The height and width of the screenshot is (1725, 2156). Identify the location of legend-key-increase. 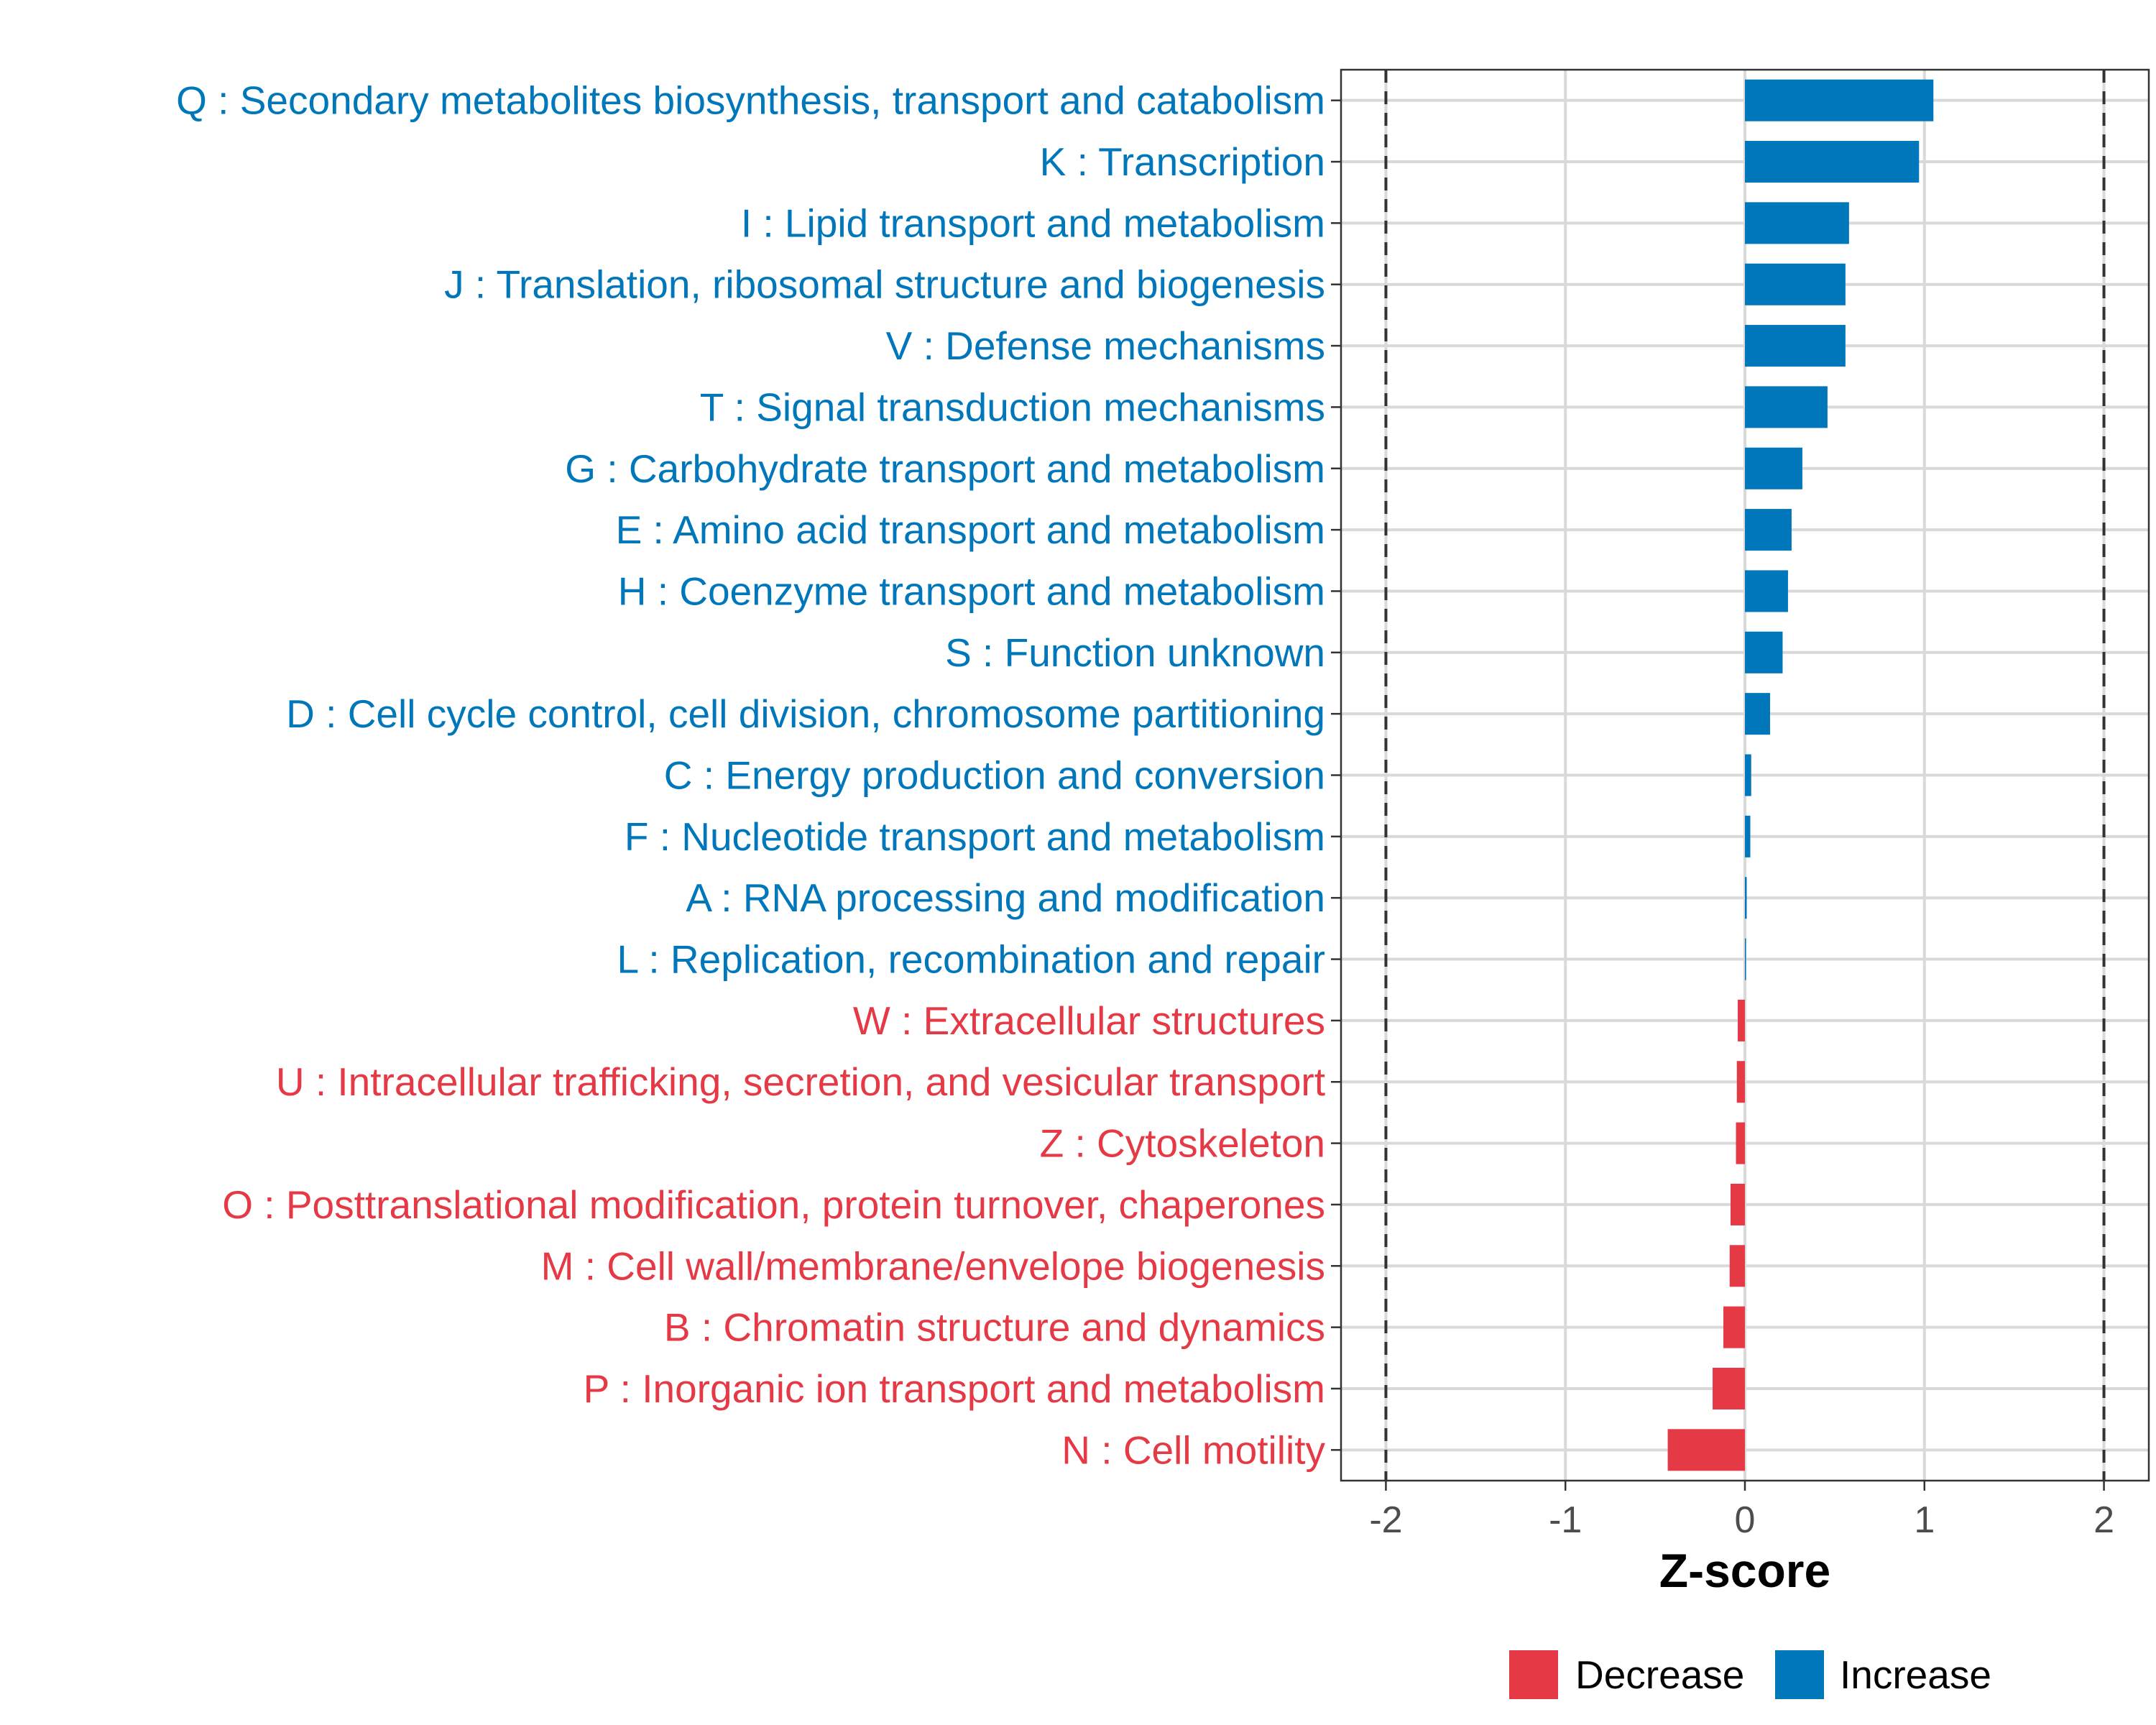
(1799, 1674).